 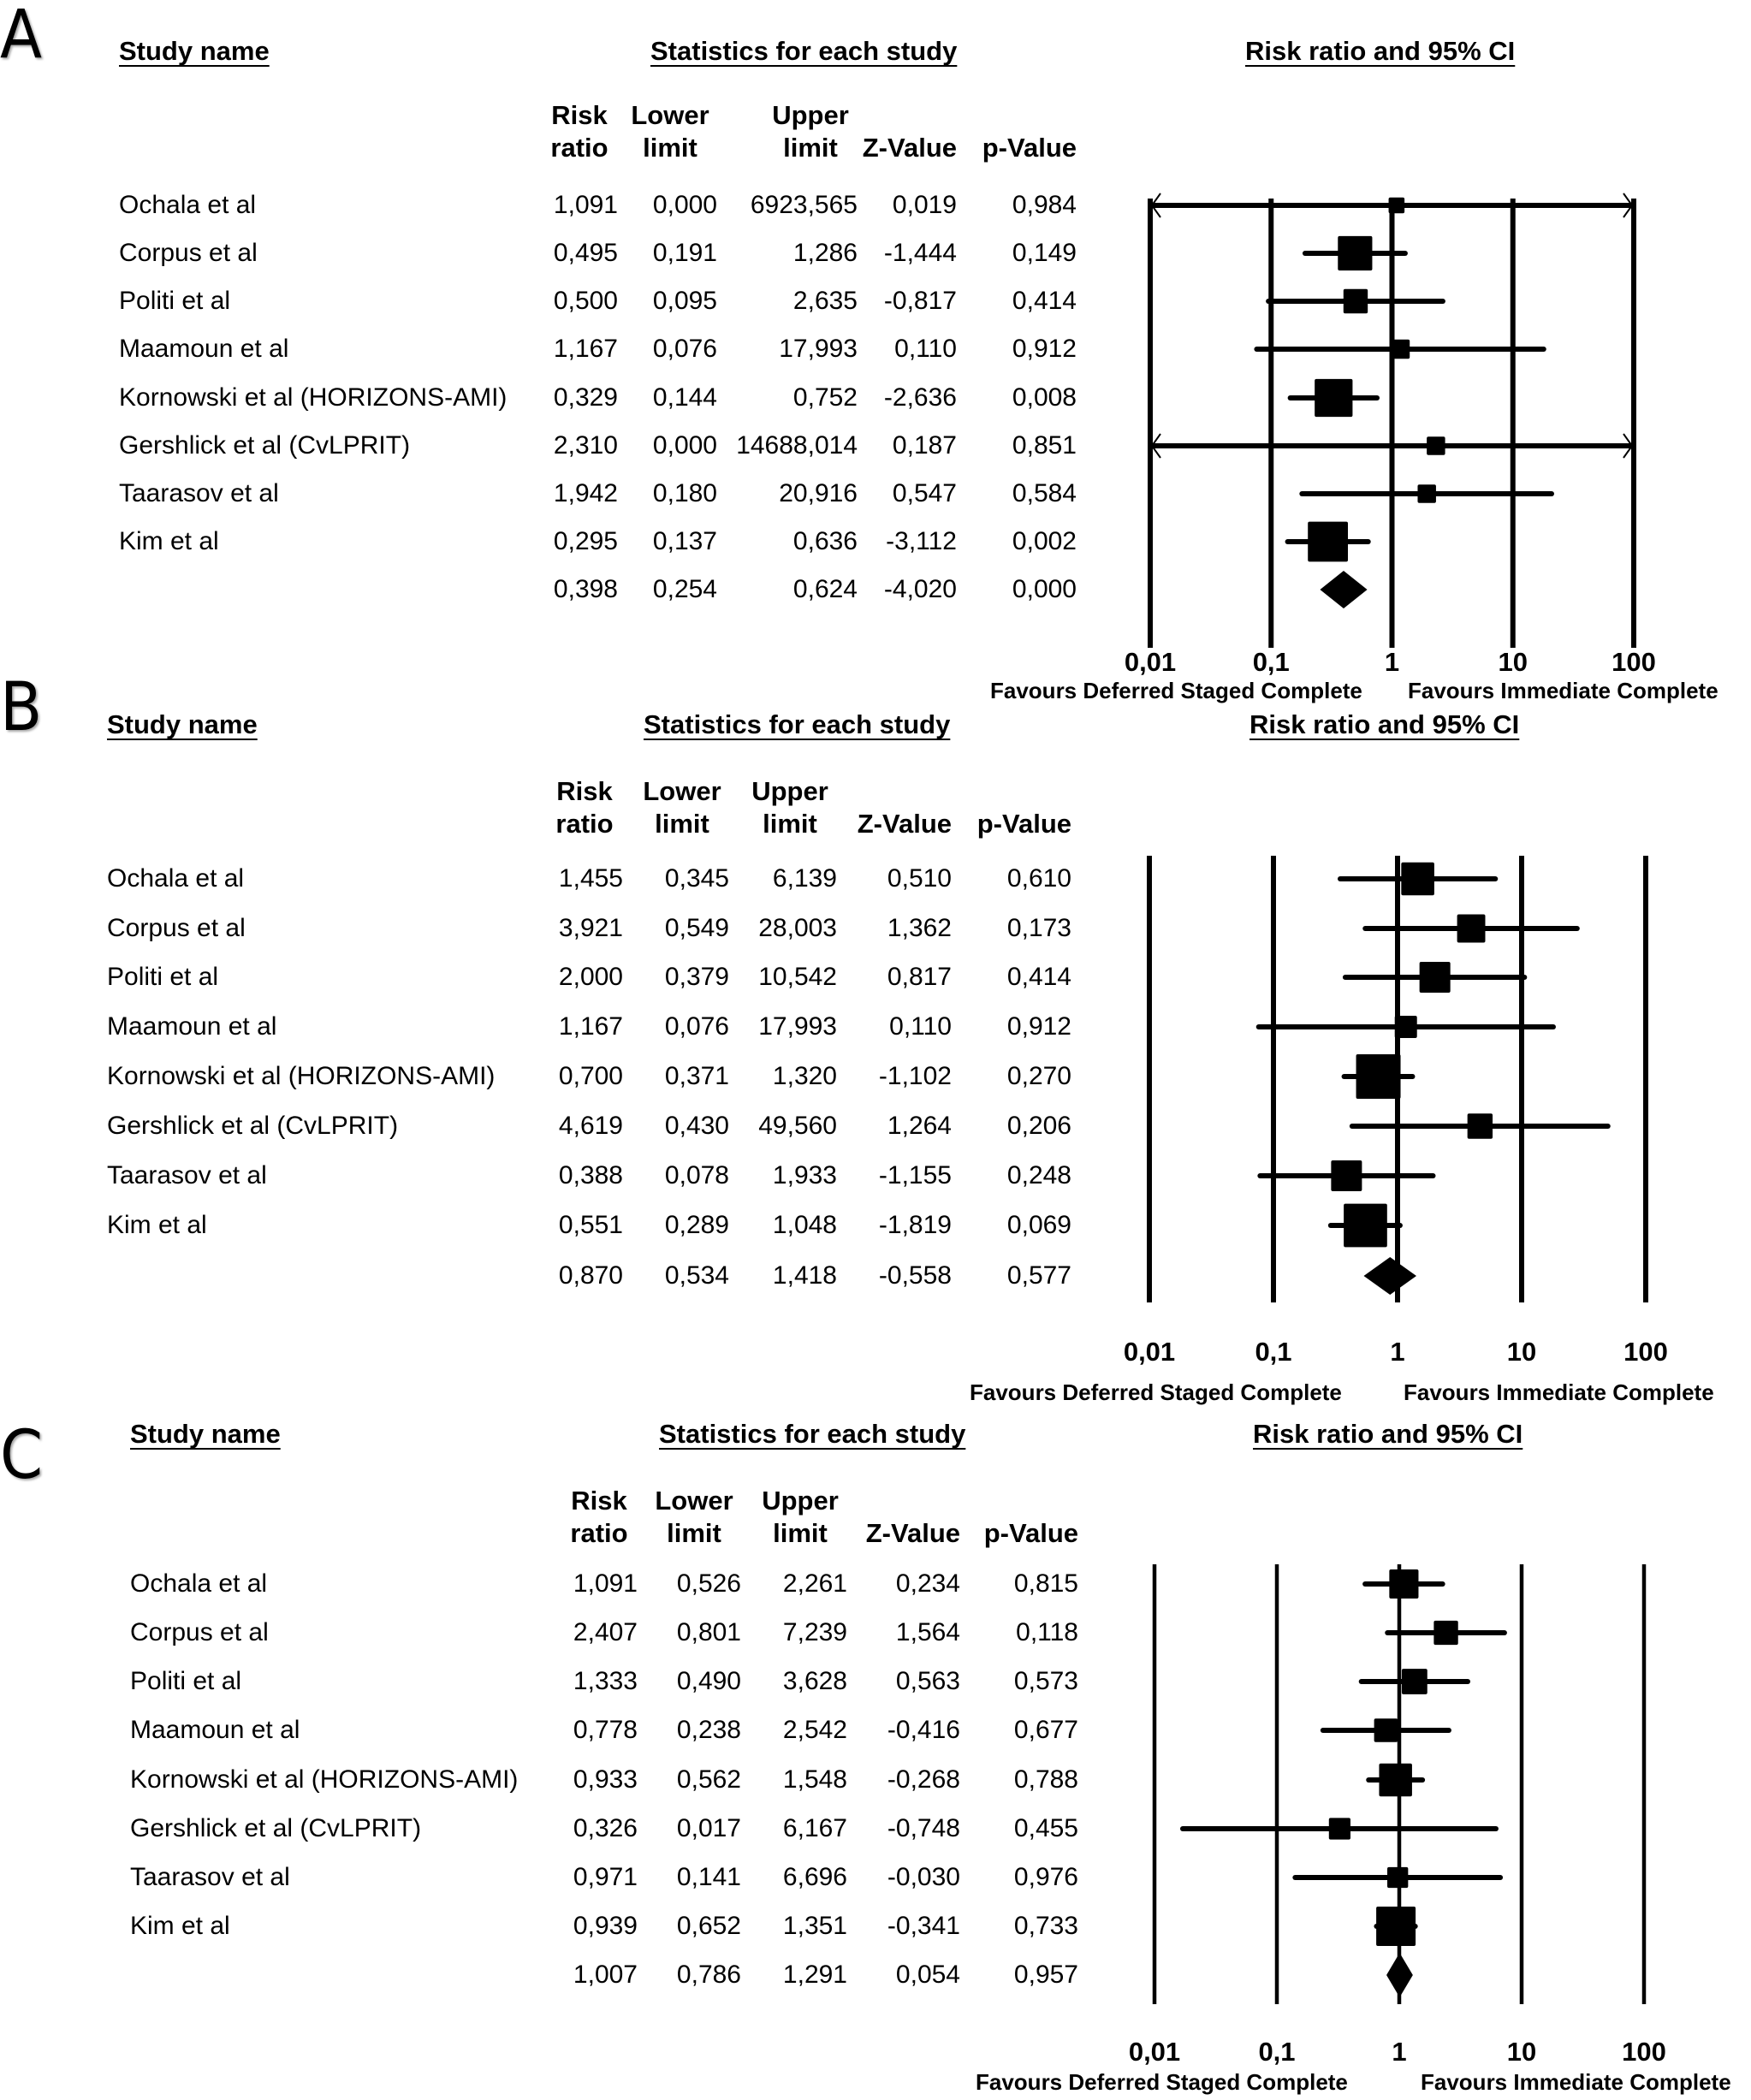 What do you see at coordinates (696, 878) in the screenshot?
I see `lower-limit-value: 0,345` at bounding box center [696, 878].